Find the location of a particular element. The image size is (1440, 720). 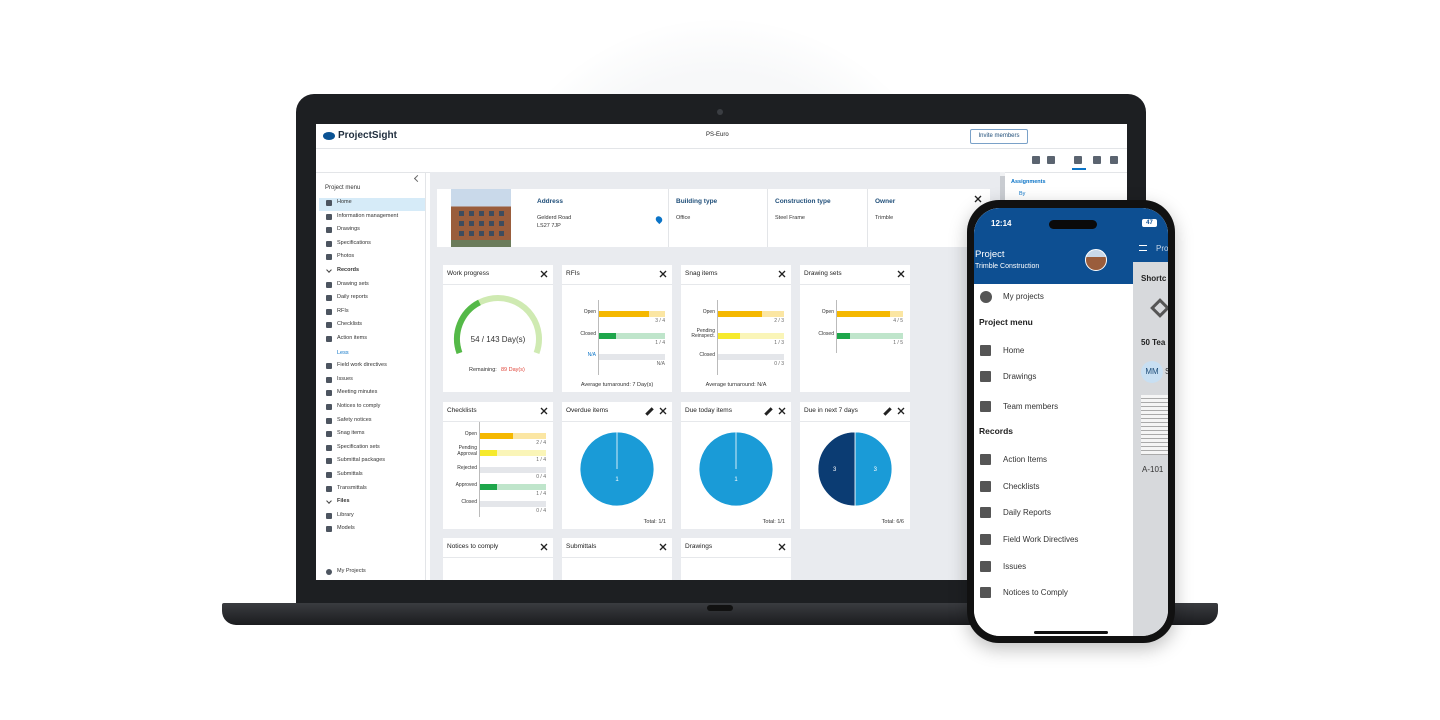

widget-title: Overdue items is located at coordinates (587, 410).